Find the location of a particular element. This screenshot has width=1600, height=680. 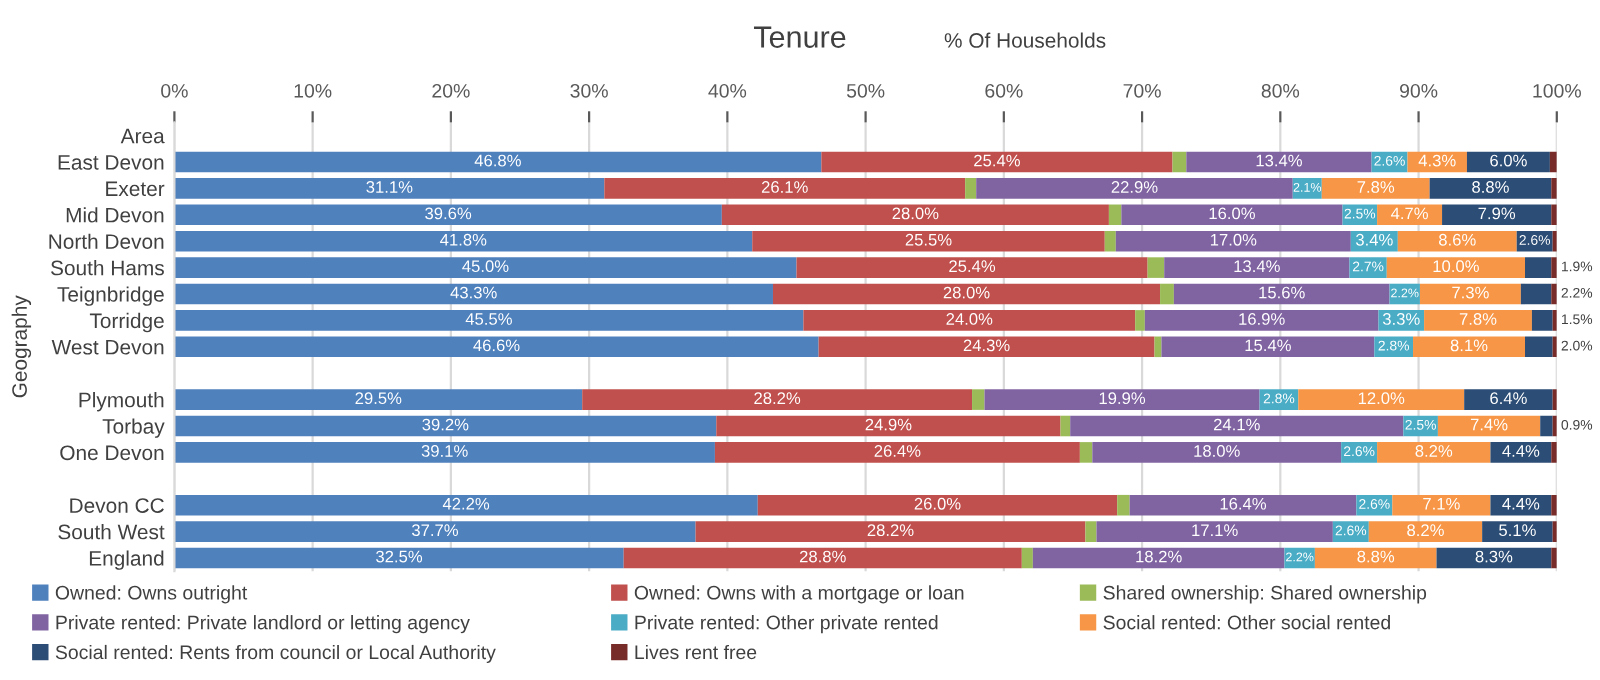

data-label: 39.1% is located at coordinates (444, 451).